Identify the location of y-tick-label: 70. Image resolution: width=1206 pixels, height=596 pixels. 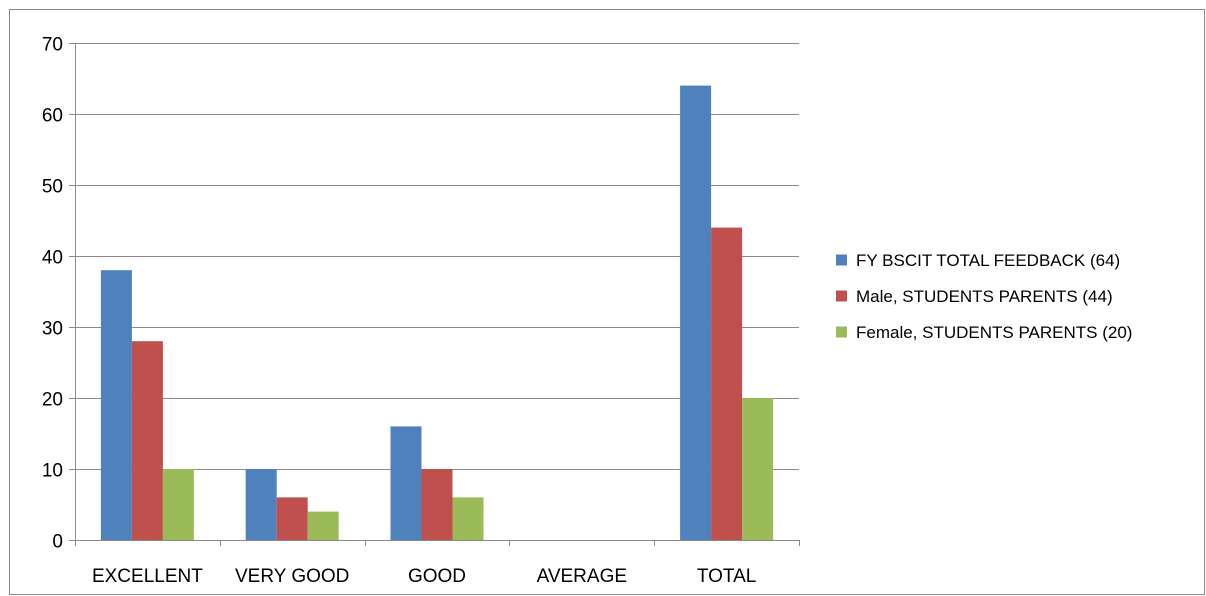
(52, 45).